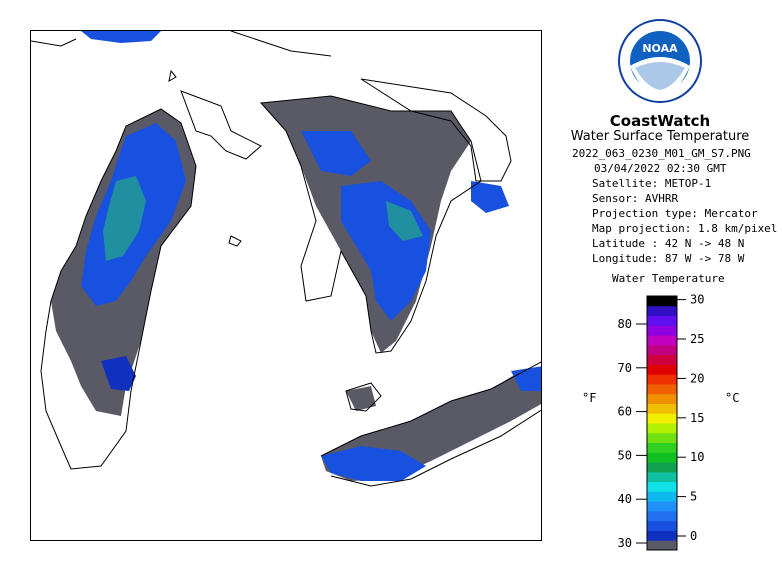  Describe the element at coordinates (732, 398) in the screenshot. I see `celsius-unit: °C` at that location.